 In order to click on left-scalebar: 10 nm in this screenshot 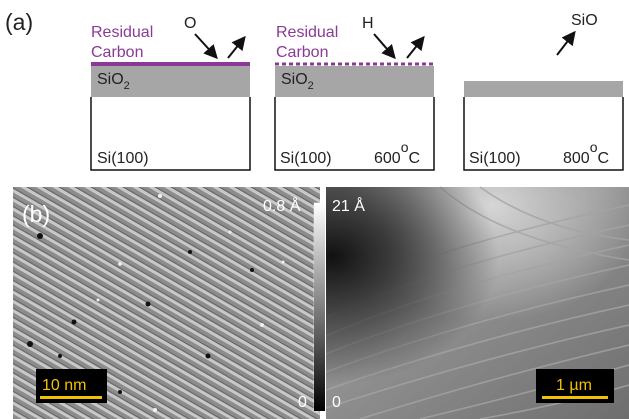, I will do `click(71, 386)`.